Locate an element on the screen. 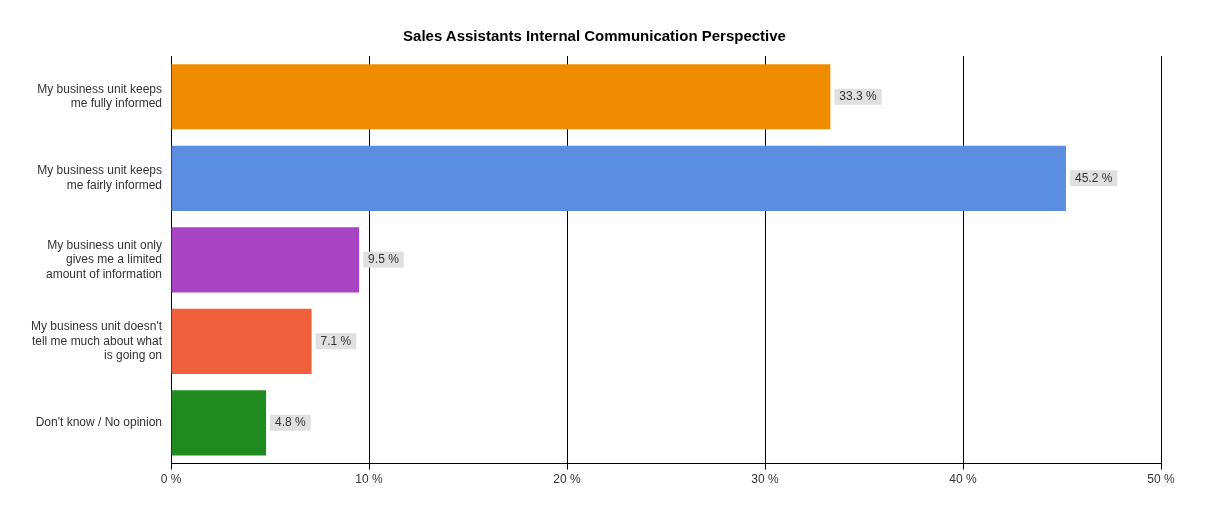 The height and width of the screenshot is (508, 1229). chart-title: Sales Assistants Internal Communication Perspective is located at coordinates (594, 36).